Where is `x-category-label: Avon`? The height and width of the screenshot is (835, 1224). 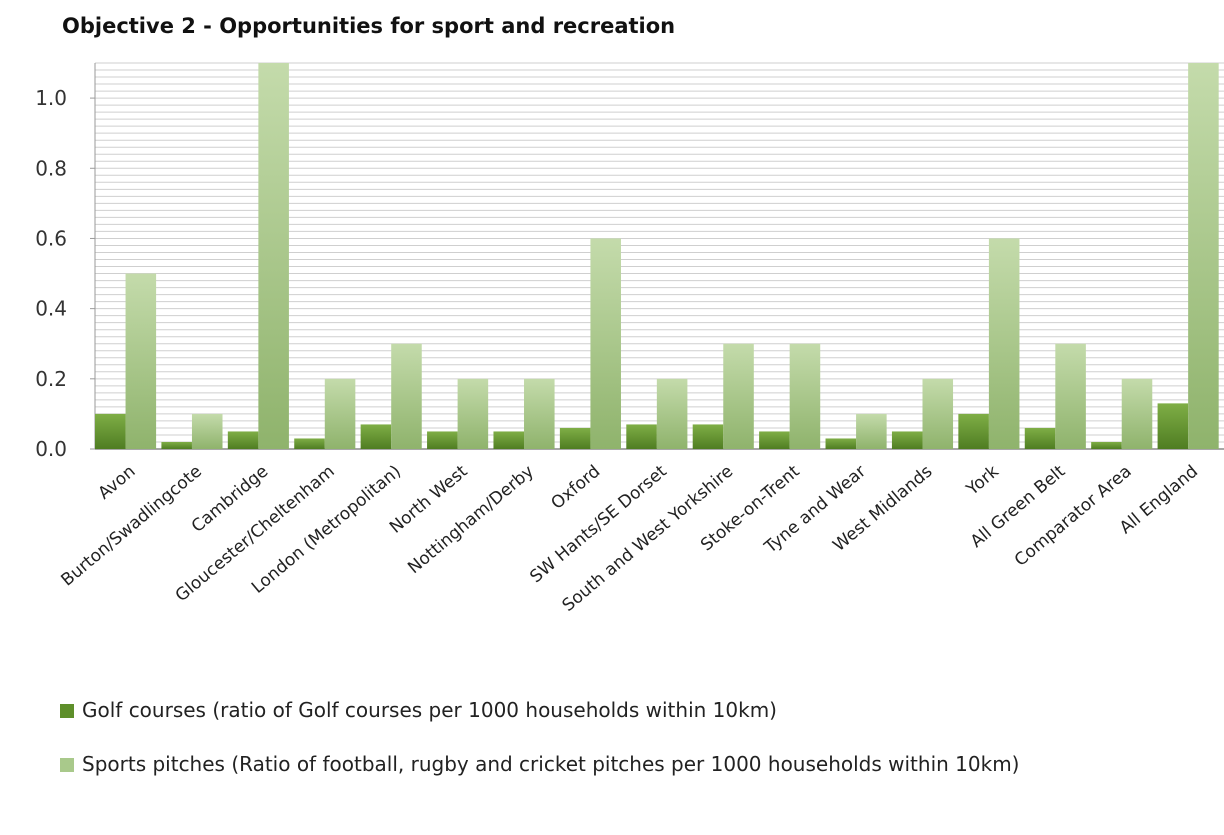 x-category-label: Avon is located at coordinates (116, 483).